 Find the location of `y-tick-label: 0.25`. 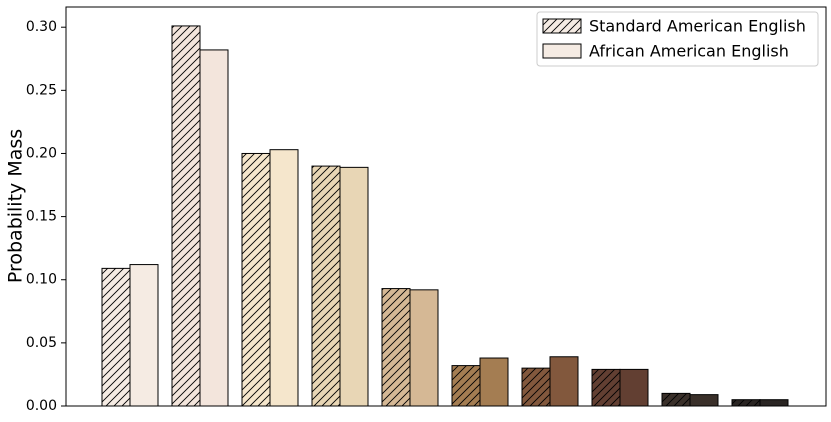

y-tick-label: 0.25 is located at coordinates (41, 90).